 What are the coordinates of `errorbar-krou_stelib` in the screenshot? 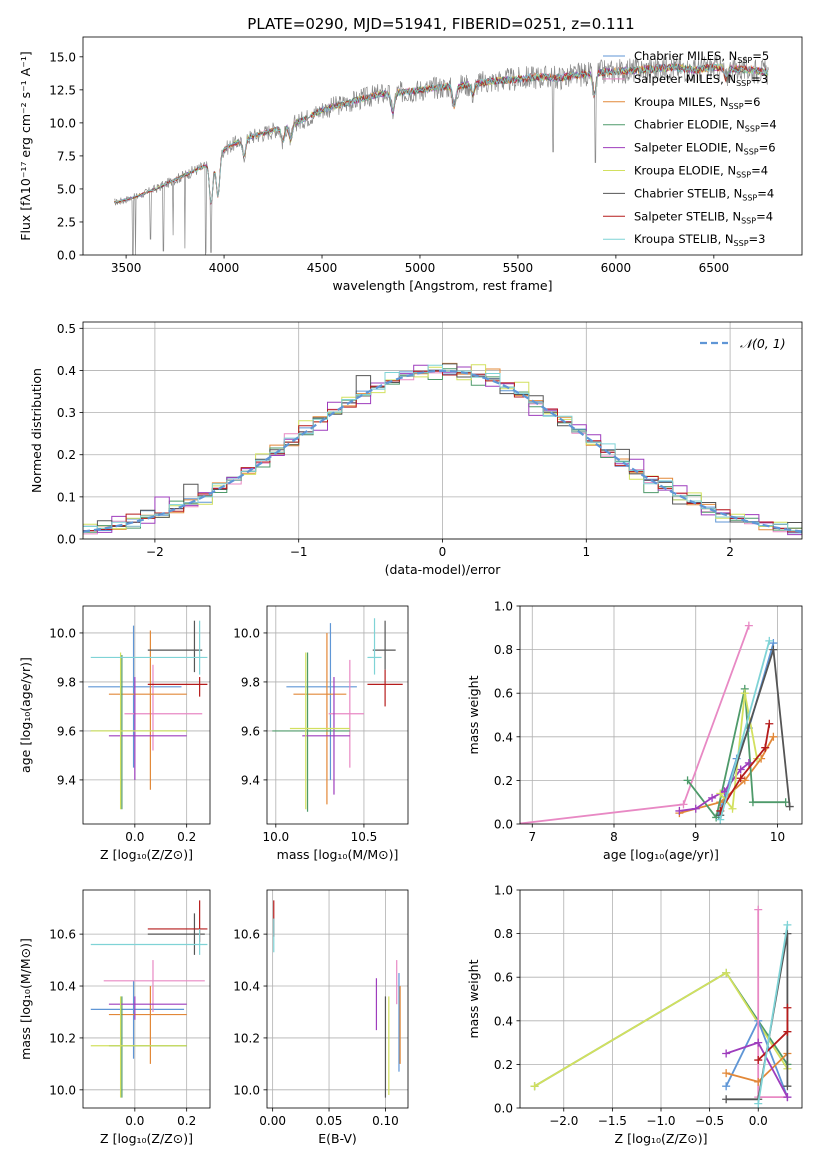 It's located at (374, 646).